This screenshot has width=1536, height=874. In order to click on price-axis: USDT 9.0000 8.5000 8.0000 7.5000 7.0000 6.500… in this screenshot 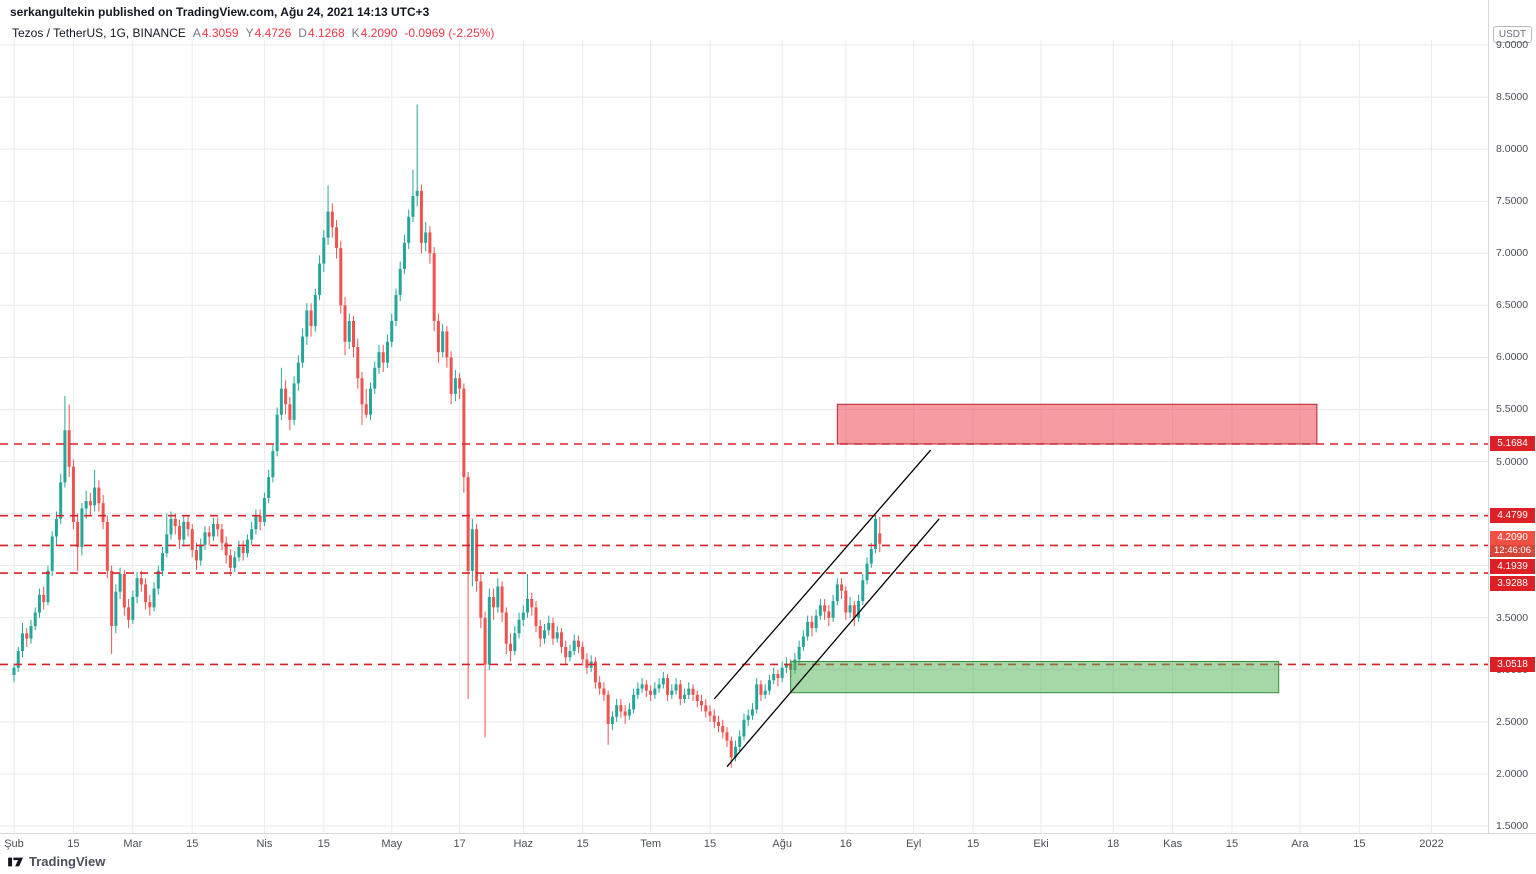, I will do `click(1512, 416)`.